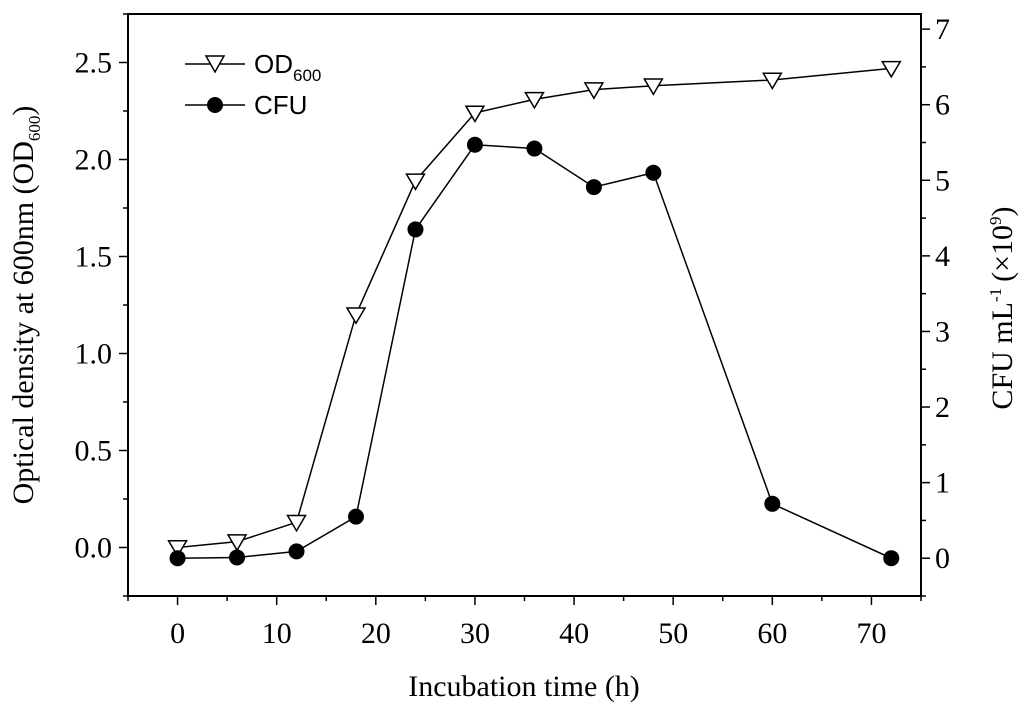 The width and height of the screenshot is (1024, 708). Describe the element at coordinates (94, 451) in the screenshot. I see `left-y-tick-label: 0.5` at that location.